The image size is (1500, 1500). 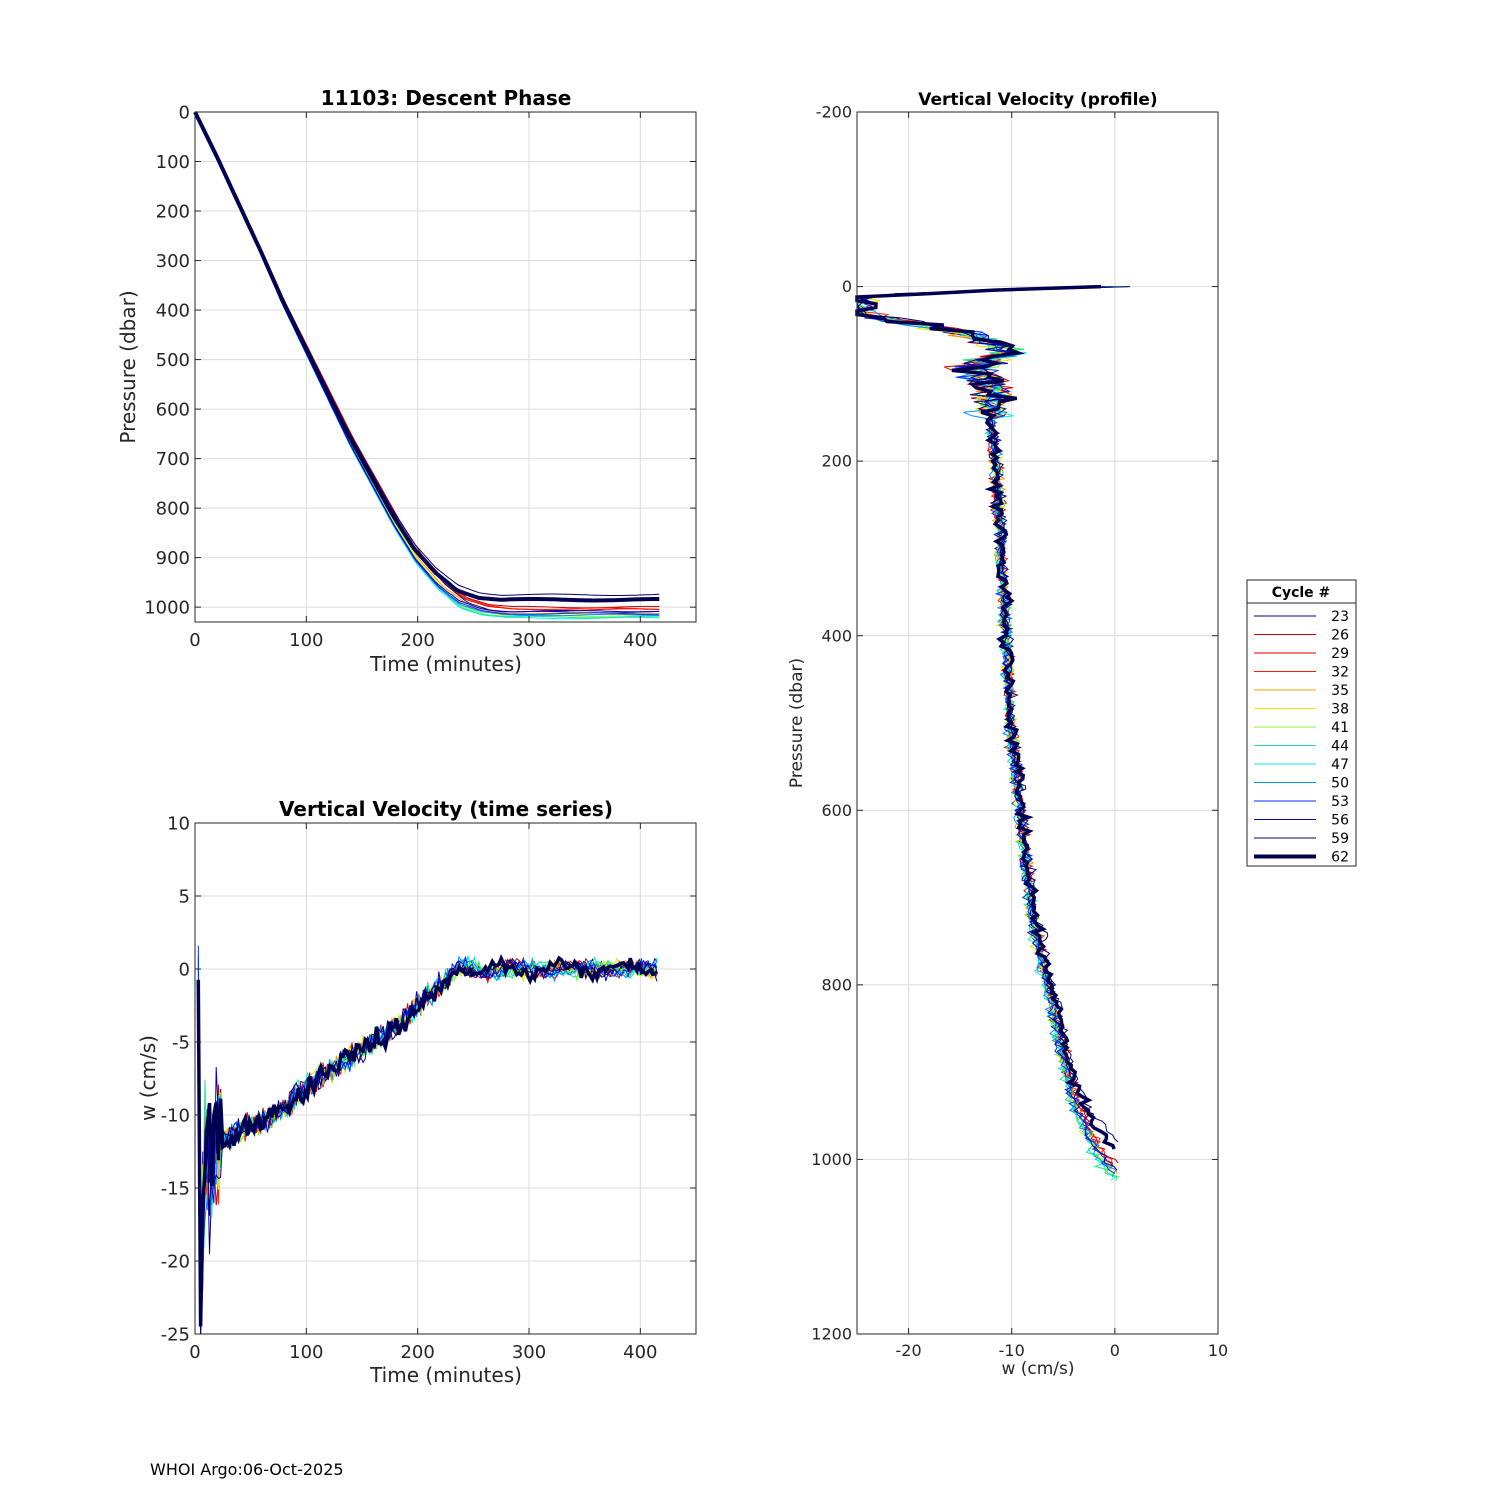 I want to click on profile-x-label: w (cm/s), so click(x=1037, y=1369).